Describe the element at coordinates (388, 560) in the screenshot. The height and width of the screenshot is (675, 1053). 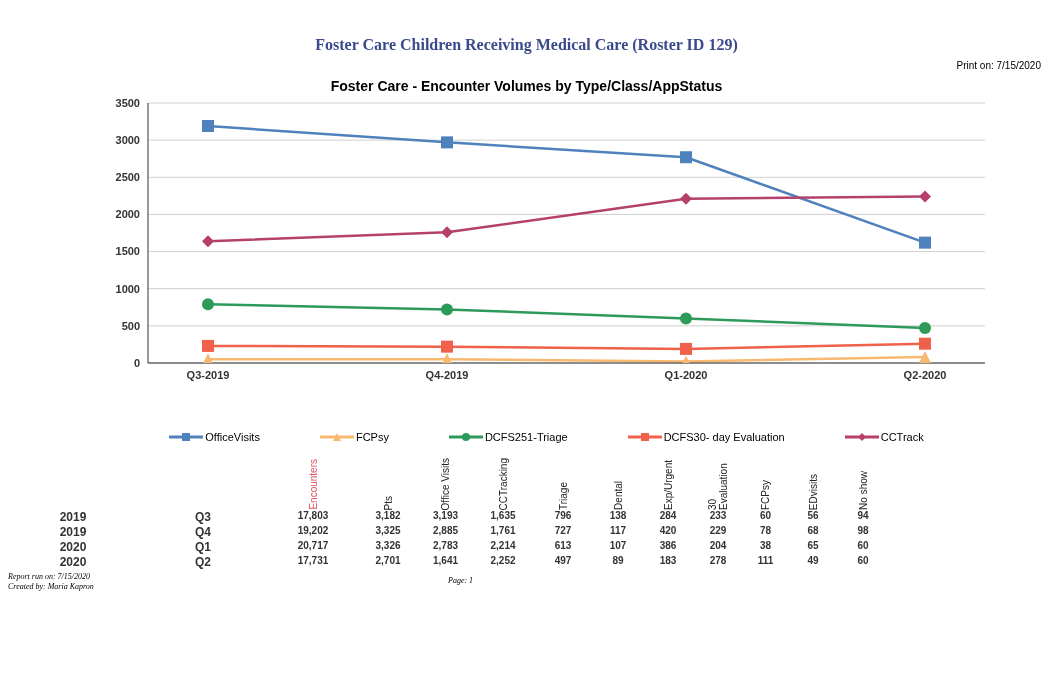
I see `text: 2,701` at that location.